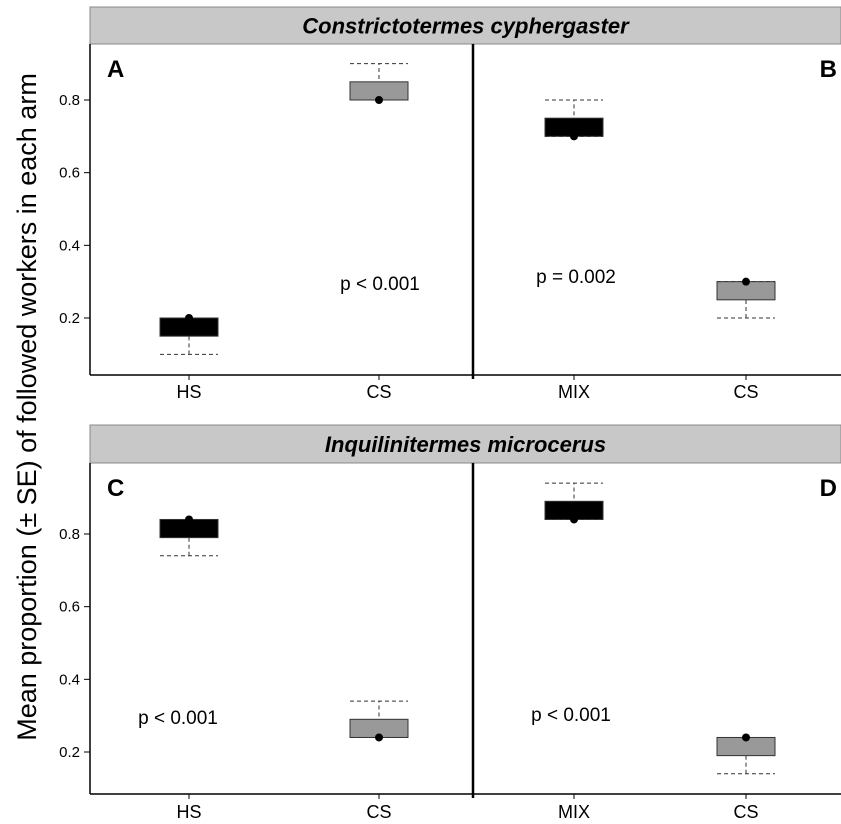 This screenshot has width=841, height=824. I want to click on panel-letter: C, so click(115, 488).